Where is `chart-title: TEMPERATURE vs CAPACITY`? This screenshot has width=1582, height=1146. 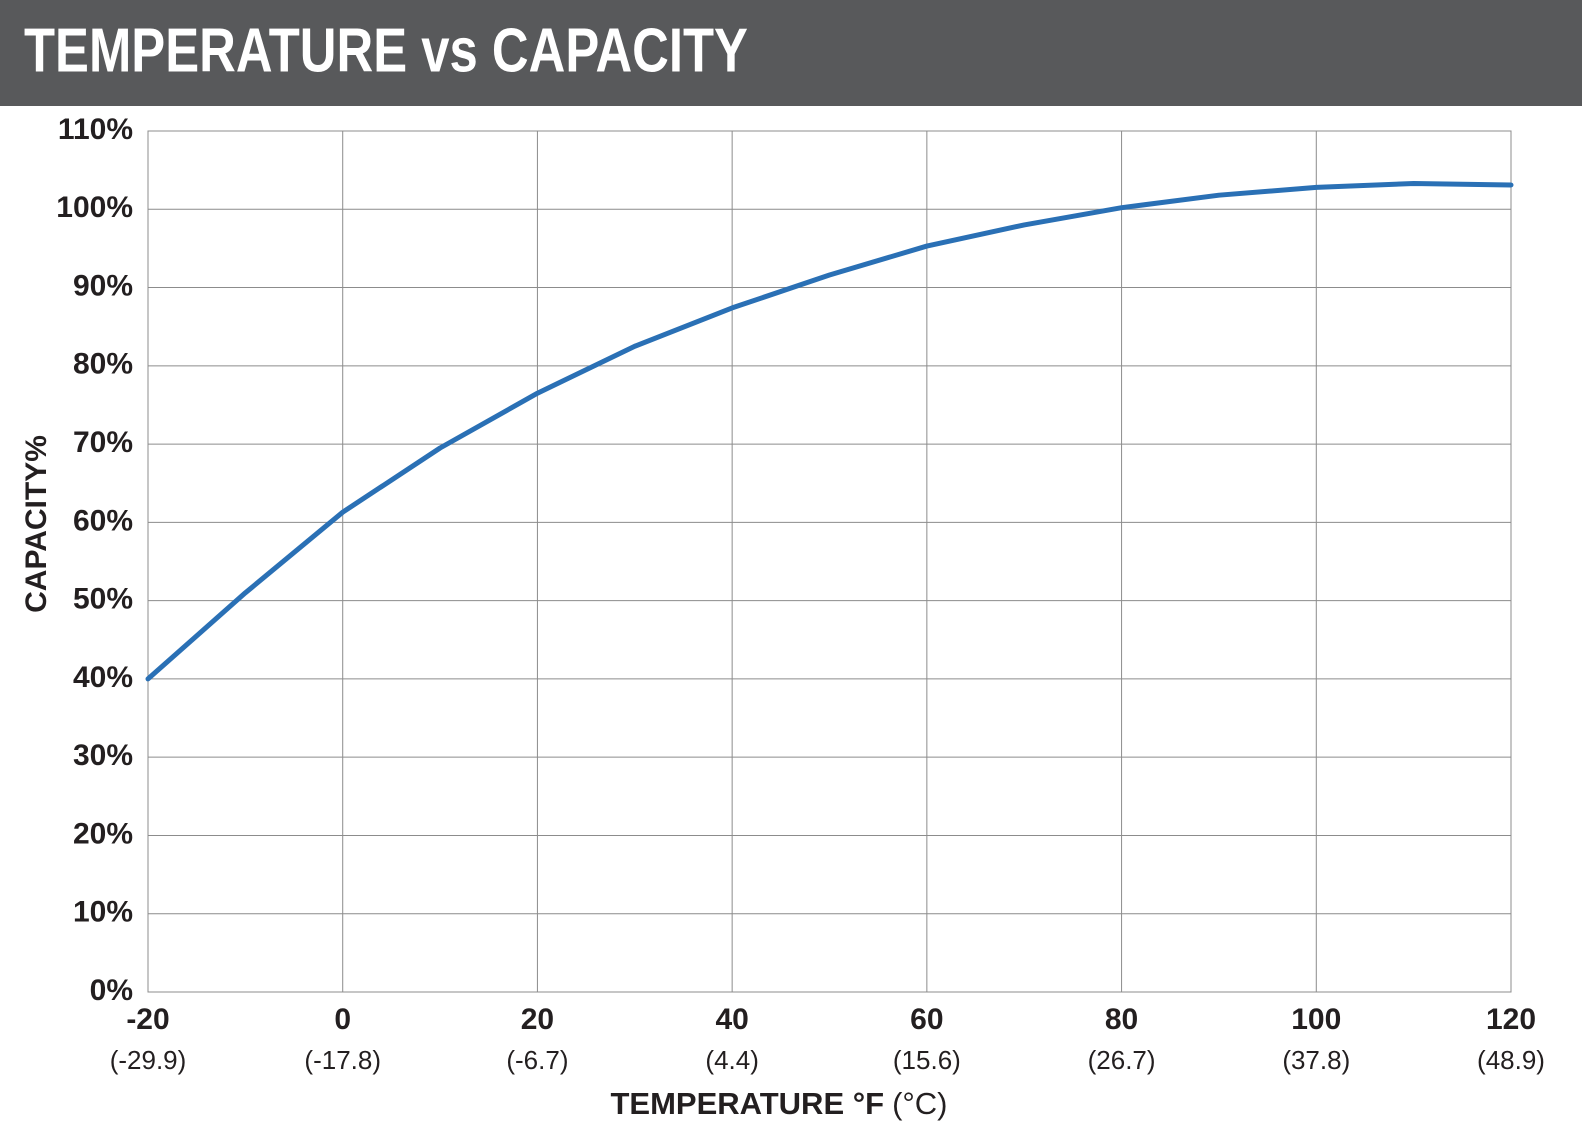
chart-title: TEMPERATURE vs CAPACITY is located at coordinates (386, 51).